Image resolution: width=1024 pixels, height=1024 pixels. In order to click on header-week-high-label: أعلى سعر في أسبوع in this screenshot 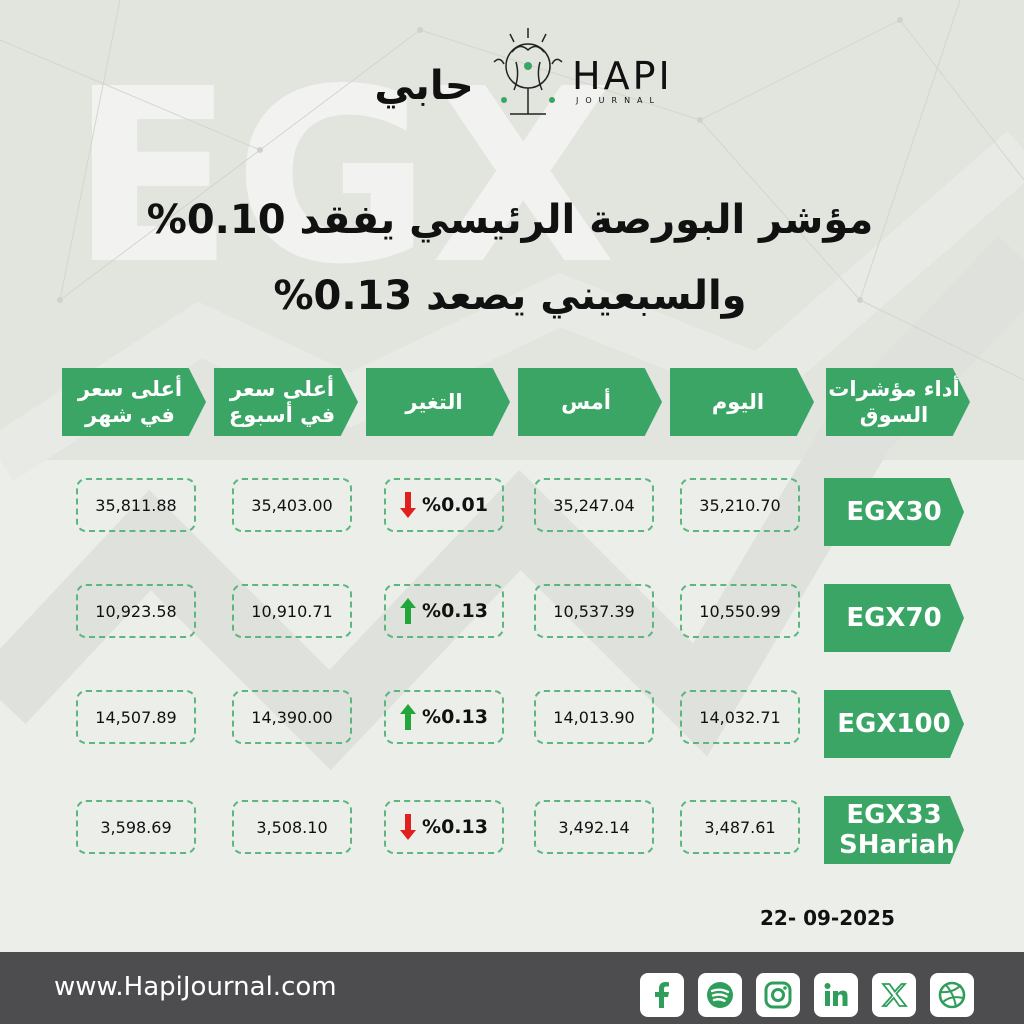, I will do `click(282, 402)`.